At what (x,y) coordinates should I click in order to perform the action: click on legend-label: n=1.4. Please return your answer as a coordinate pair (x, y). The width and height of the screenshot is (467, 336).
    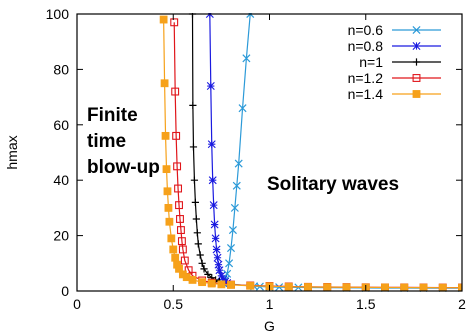
    Looking at the image, I should click on (366, 94).